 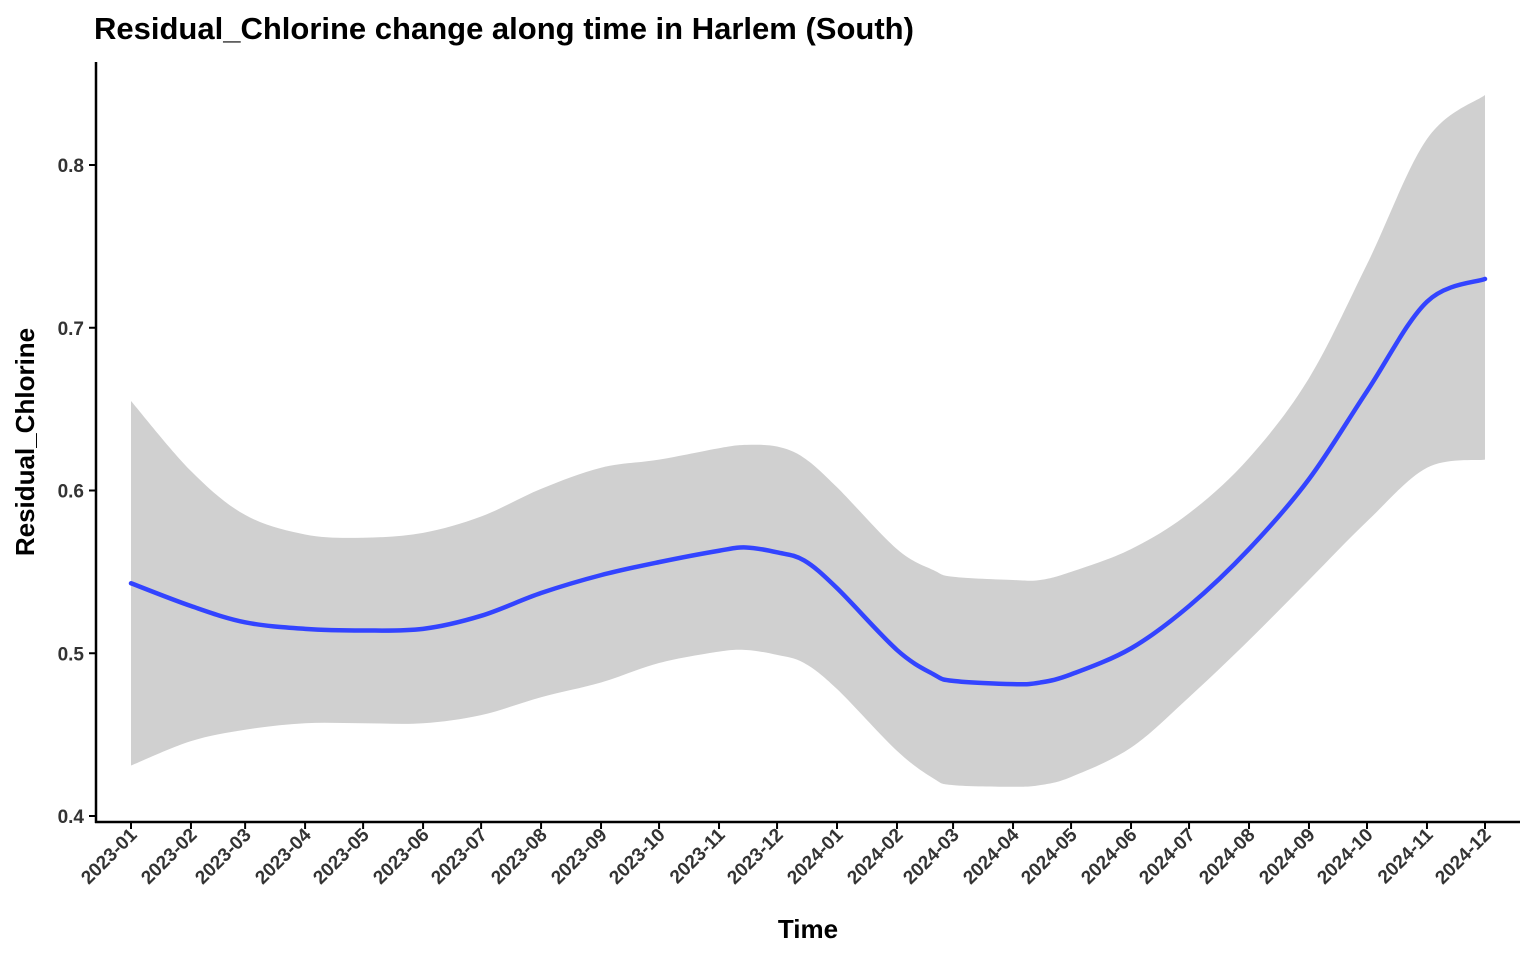 I want to click on x-tick-label: 2023-09, so click(x=579, y=857).